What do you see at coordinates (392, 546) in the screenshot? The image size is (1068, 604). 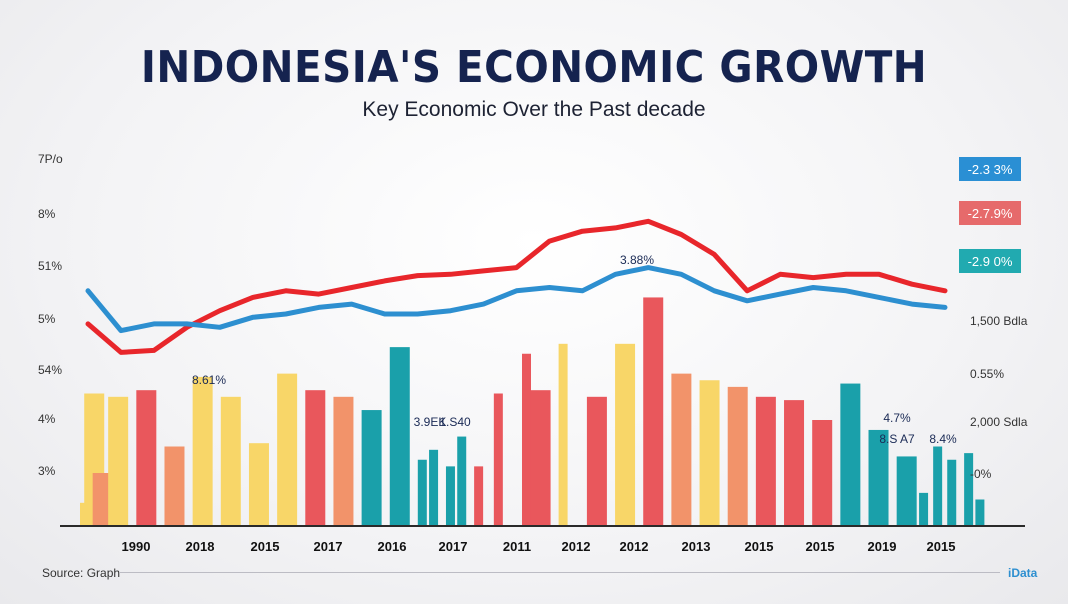 I see `x-tick-4: 2016` at bounding box center [392, 546].